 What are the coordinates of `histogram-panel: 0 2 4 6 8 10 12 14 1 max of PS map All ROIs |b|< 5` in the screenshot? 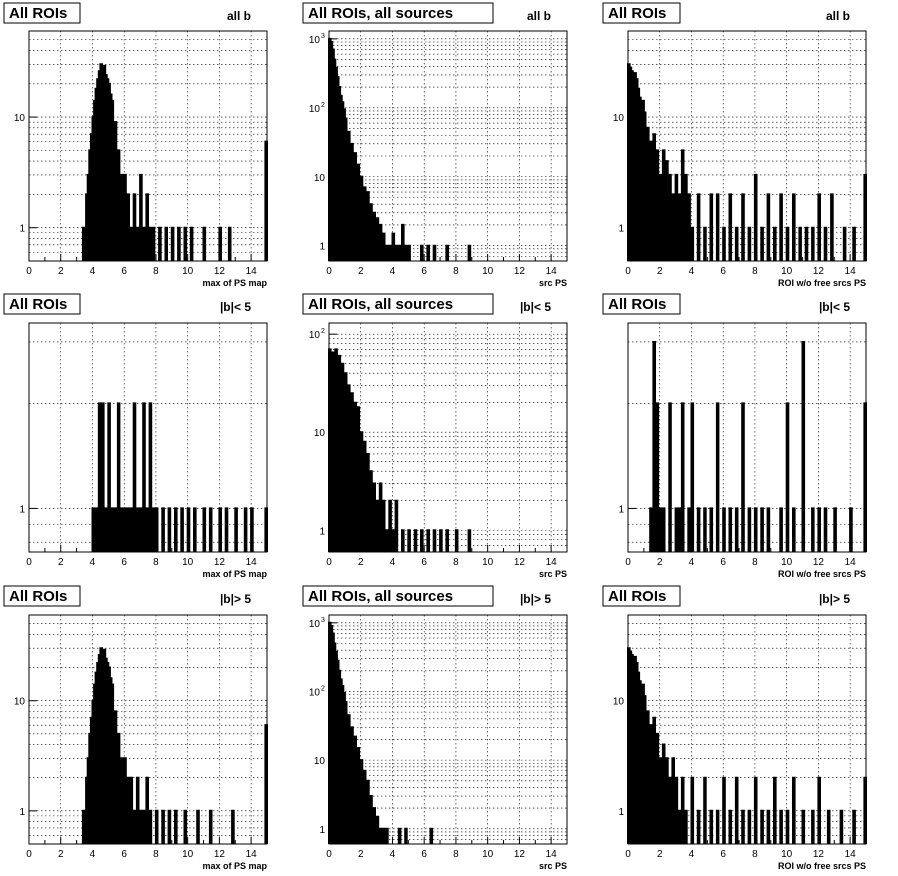 It's located at (135, 436).